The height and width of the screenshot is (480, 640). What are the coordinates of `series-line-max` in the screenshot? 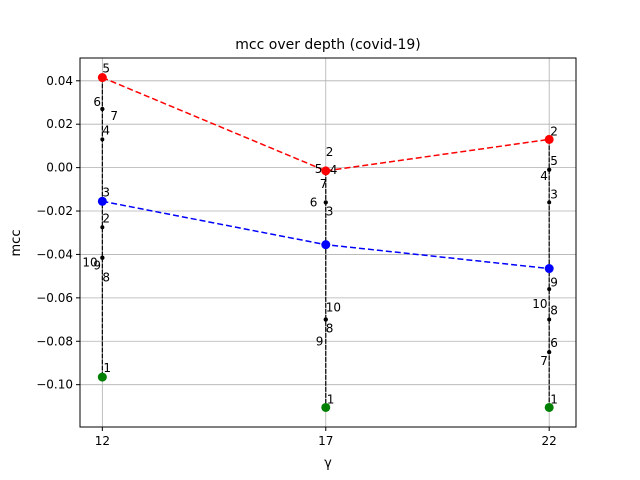 It's located at (326, 124).